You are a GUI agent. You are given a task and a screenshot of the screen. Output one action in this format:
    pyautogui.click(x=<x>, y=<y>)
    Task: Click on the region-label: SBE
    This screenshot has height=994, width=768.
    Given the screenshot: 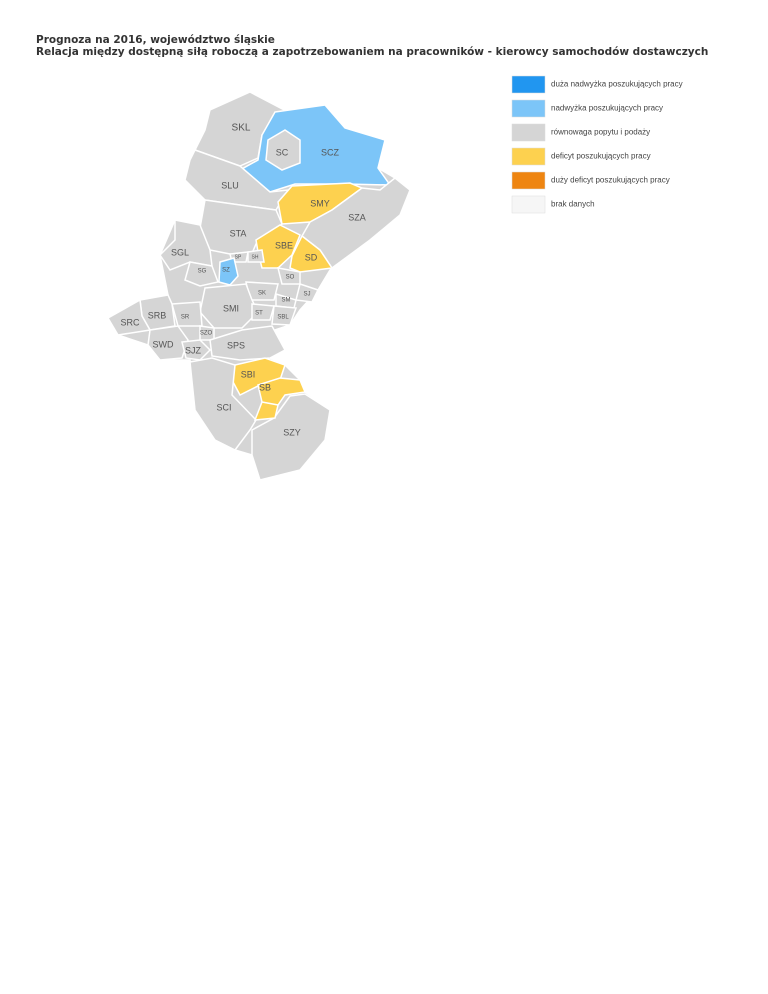 What is the action you would take?
    pyautogui.click(x=284, y=245)
    